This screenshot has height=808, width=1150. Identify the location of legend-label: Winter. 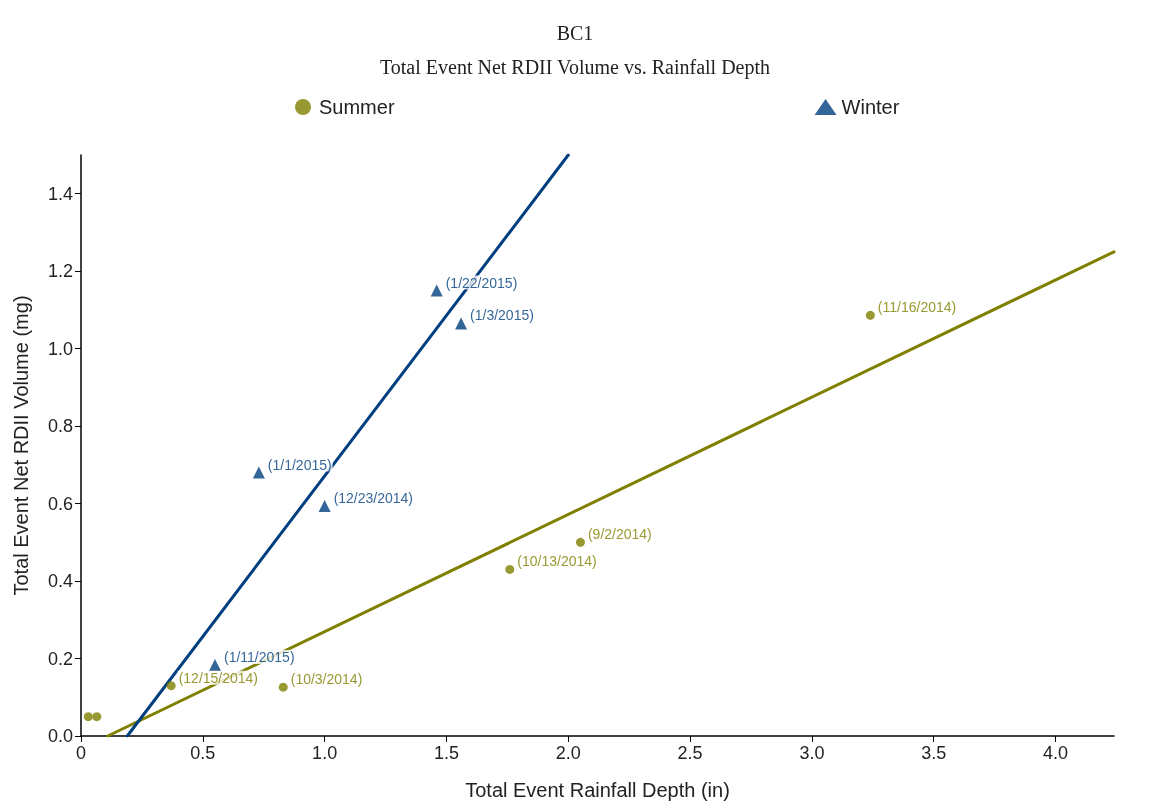
(870, 107).